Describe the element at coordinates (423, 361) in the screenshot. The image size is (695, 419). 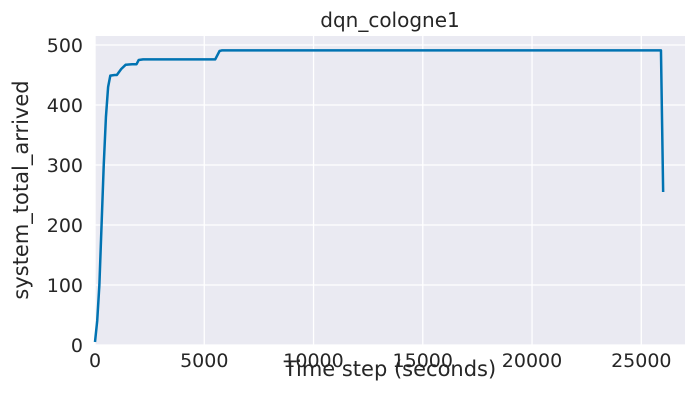
I see `x-tick-label: 15000` at that location.